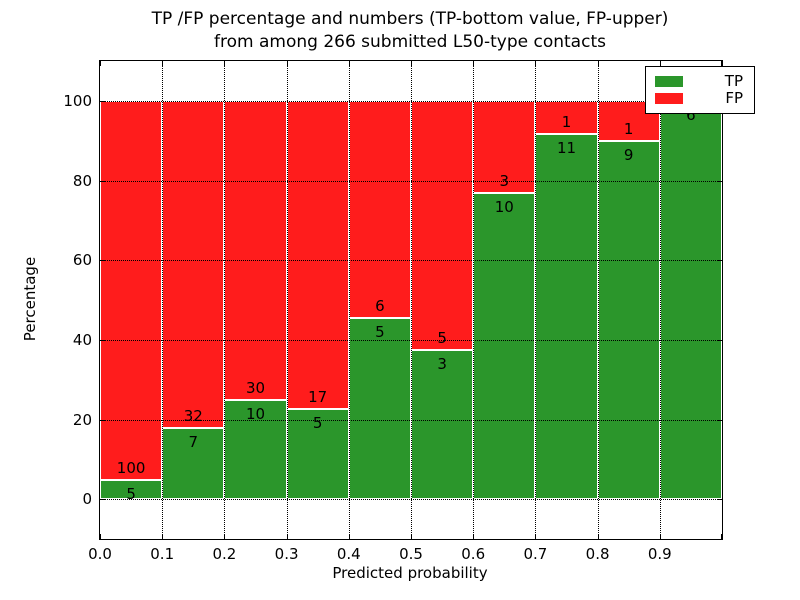 This screenshot has width=800, height=600. I want to click on legend: TP FP, so click(700, 90).